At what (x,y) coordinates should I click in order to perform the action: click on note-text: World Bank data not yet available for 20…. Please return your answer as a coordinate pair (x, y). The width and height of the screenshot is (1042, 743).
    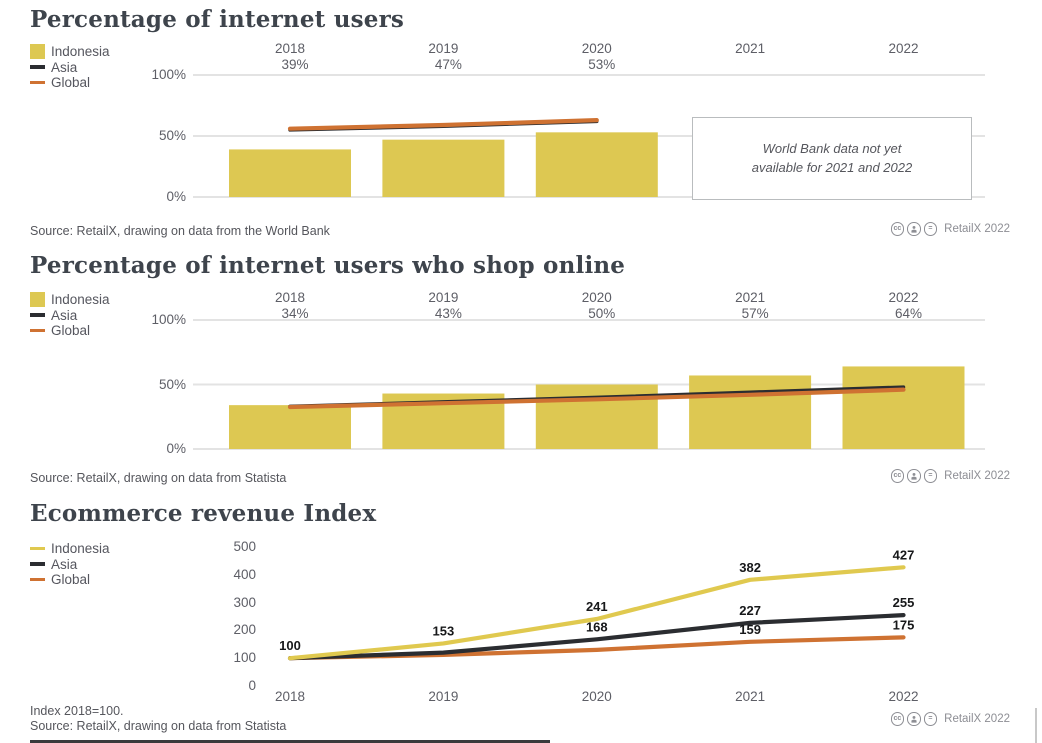
    Looking at the image, I should click on (832, 157).